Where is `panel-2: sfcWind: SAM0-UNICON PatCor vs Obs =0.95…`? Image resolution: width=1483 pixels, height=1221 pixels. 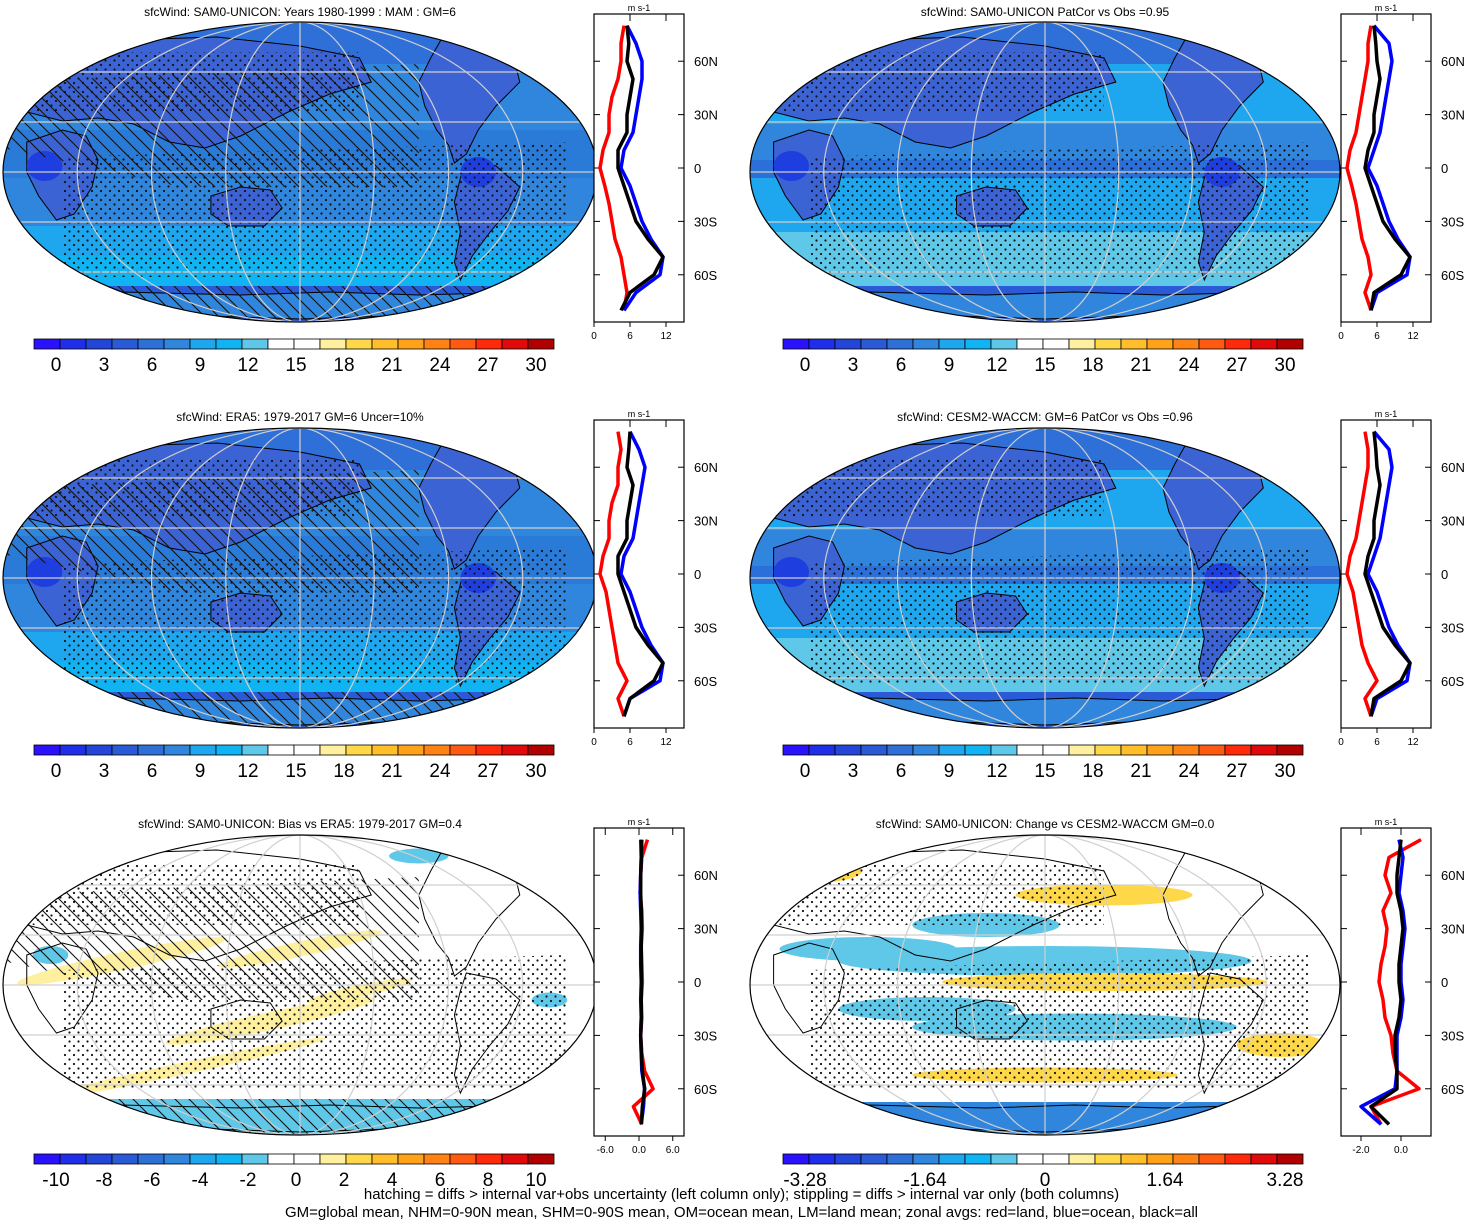 panel-2: sfcWind: SAM0-UNICON PatCor vs Obs =0.95… is located at coordinates (1107, 189).